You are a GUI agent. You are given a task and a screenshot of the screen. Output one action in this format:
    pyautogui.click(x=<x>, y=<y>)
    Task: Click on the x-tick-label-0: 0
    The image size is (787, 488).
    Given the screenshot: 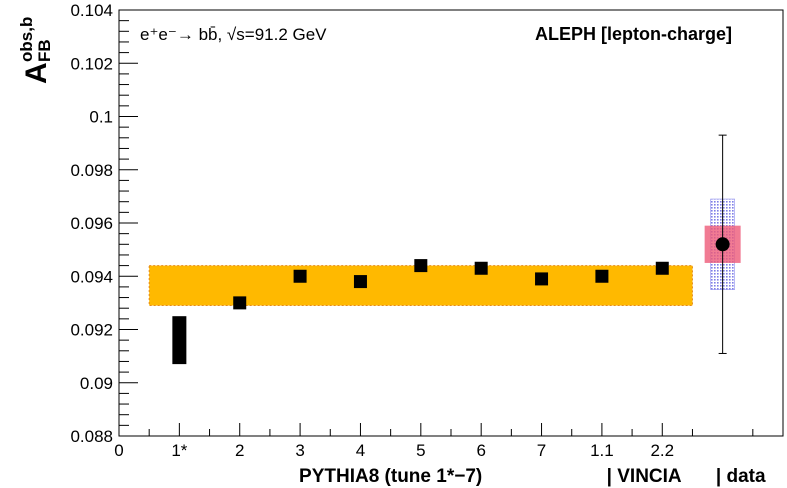 What is the action you would take?
    pyautogui.click(x=118, y=450)
    